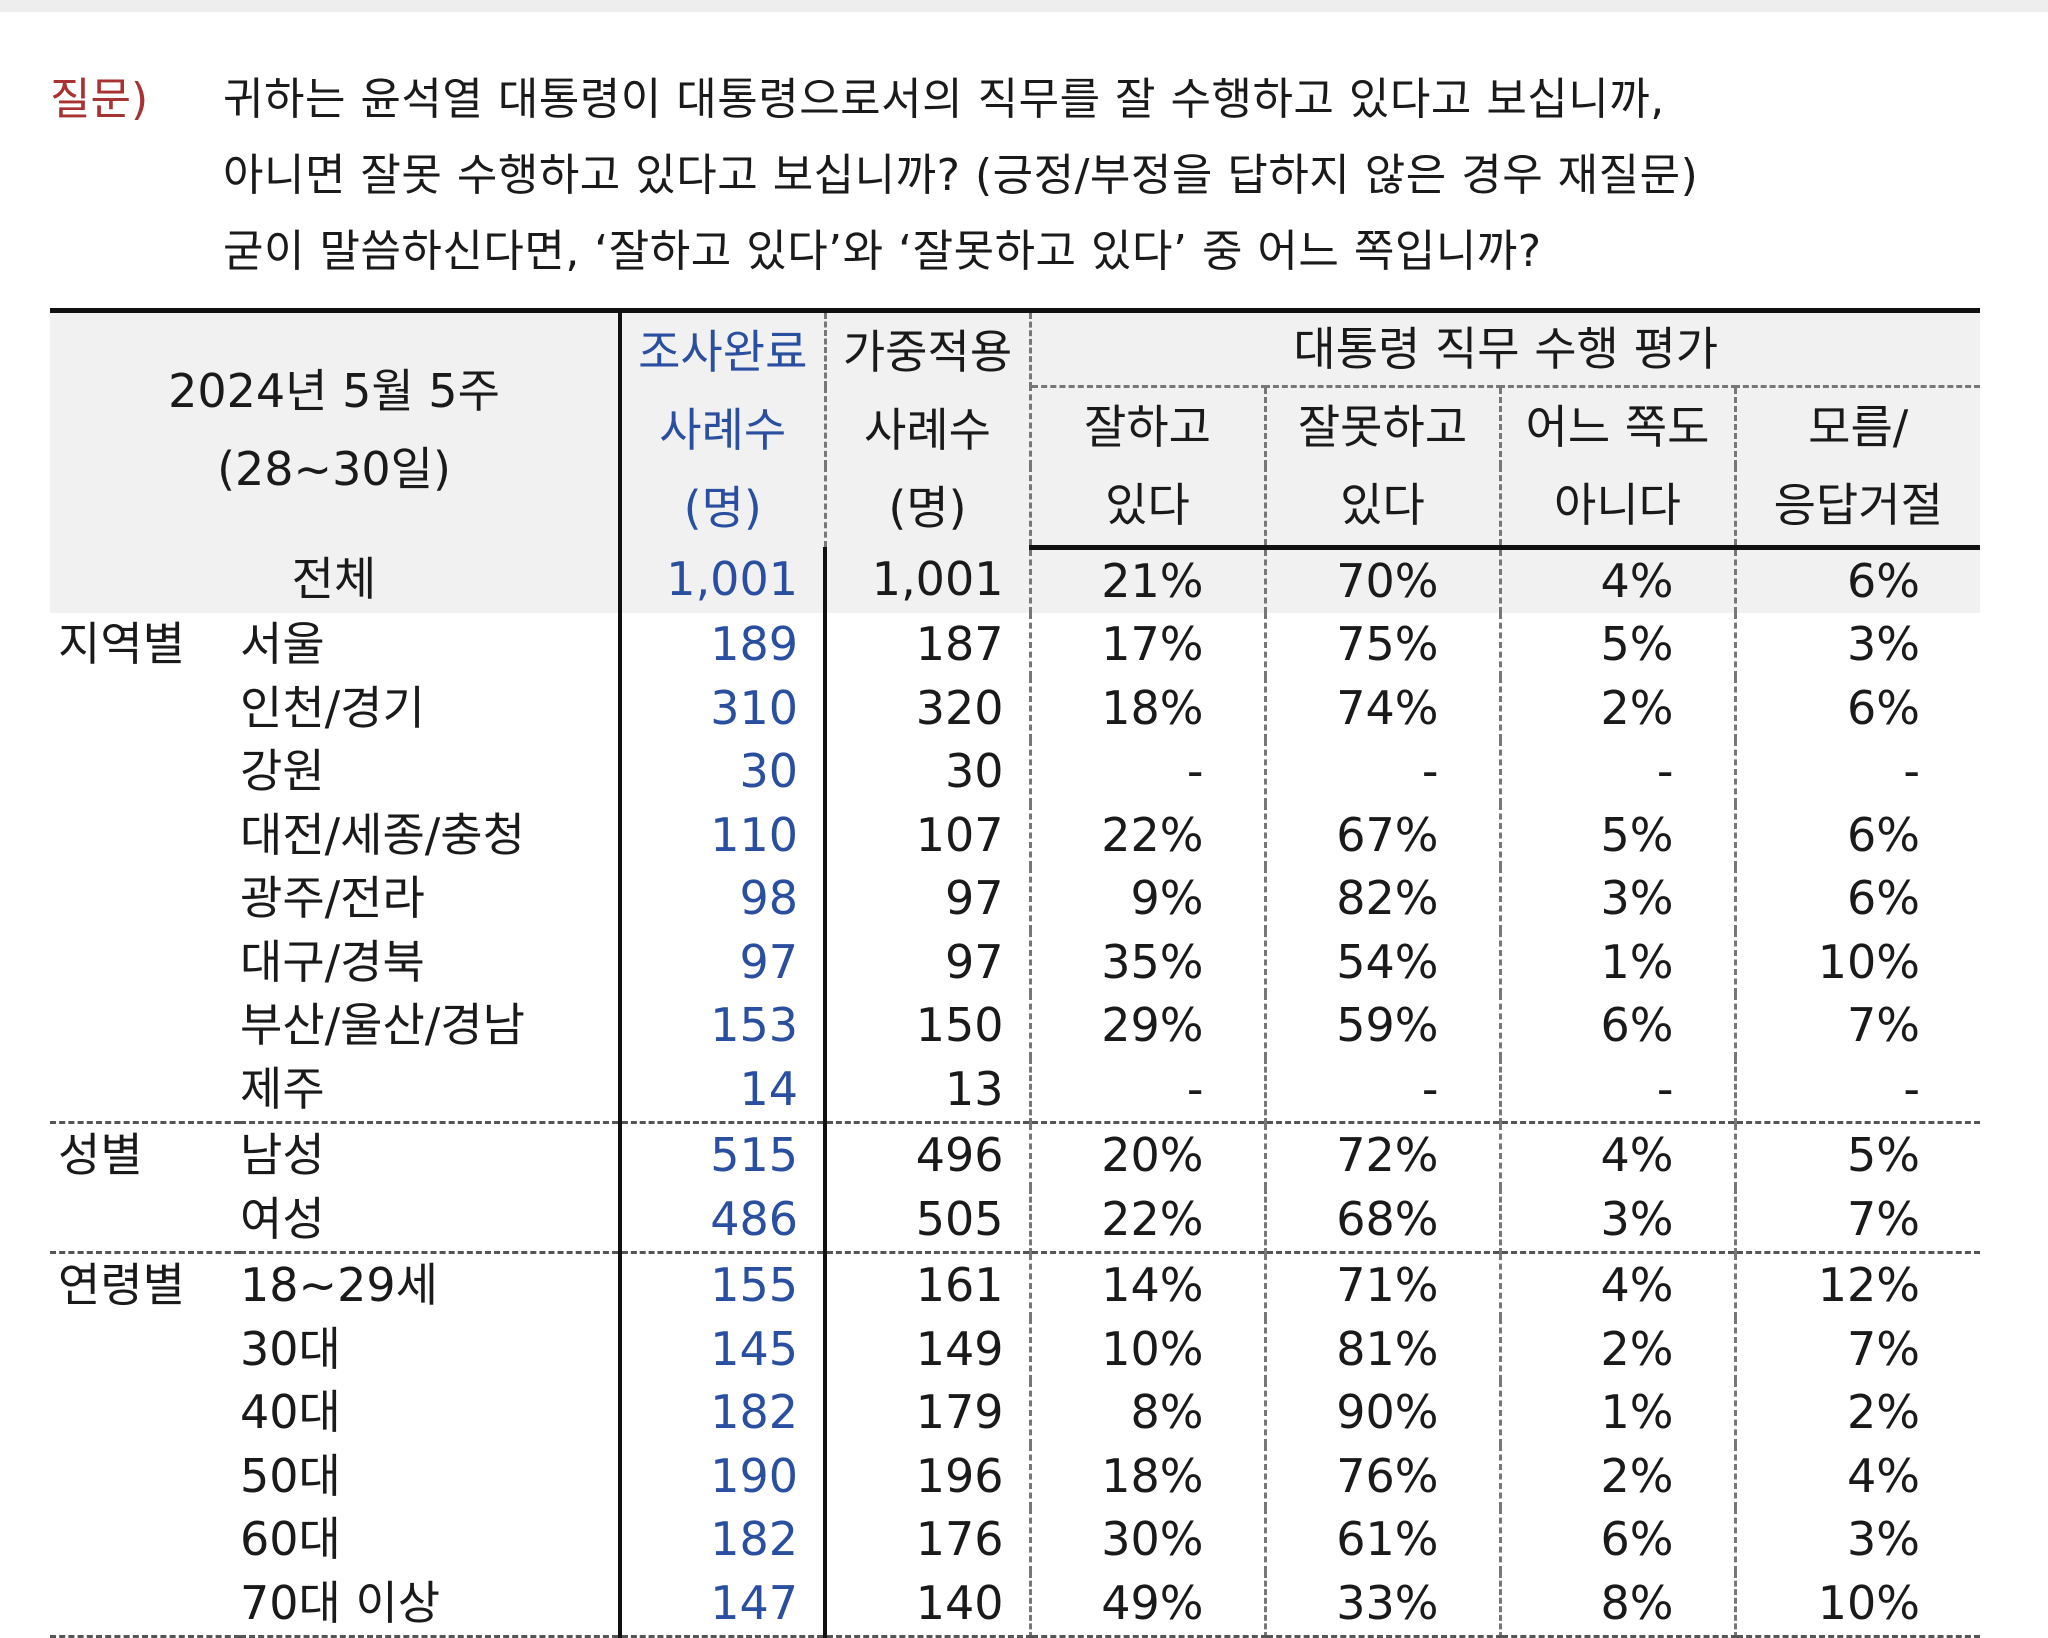 This screenshot has height=1638, width=2048. Describe the element at coordinates (1383, 580) in the screenshot. I see `value-negative: 70%` at that location.